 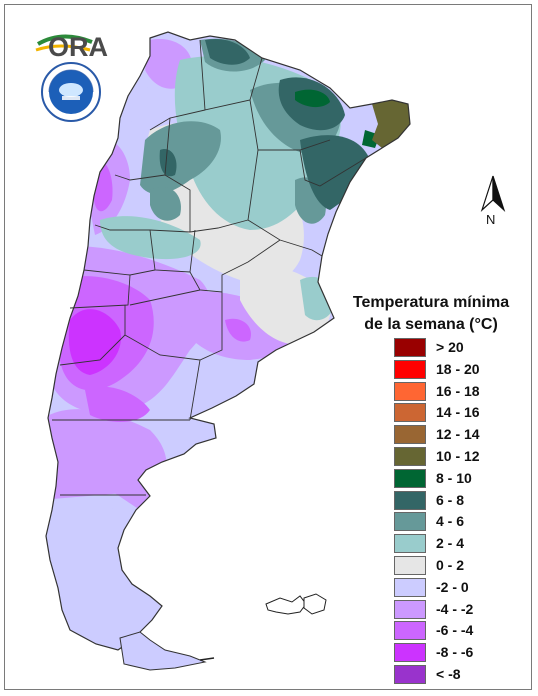 What do you see at coordinates (455, 608) in the screenshot?
I see `legend-label: -4 - -2` at bounding box center [455, 608].